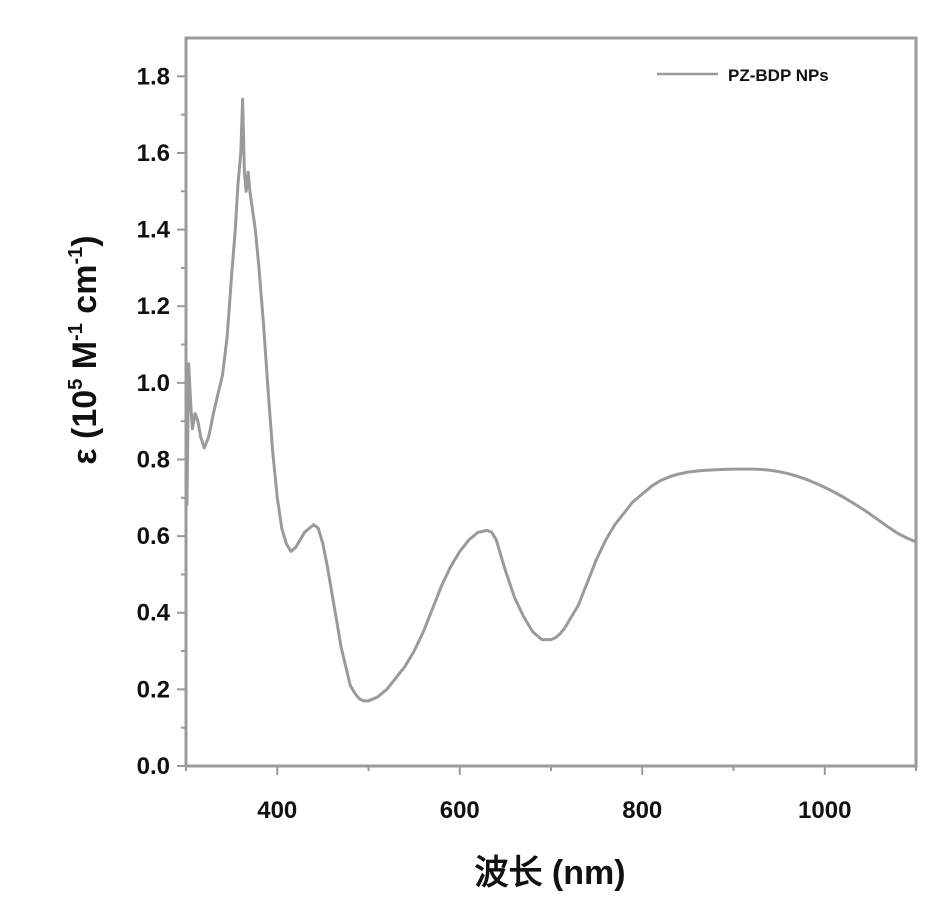  Describe the element at coordinates (824, 810) in the screenshot. I see `x-tick-label: 1000` at that location.